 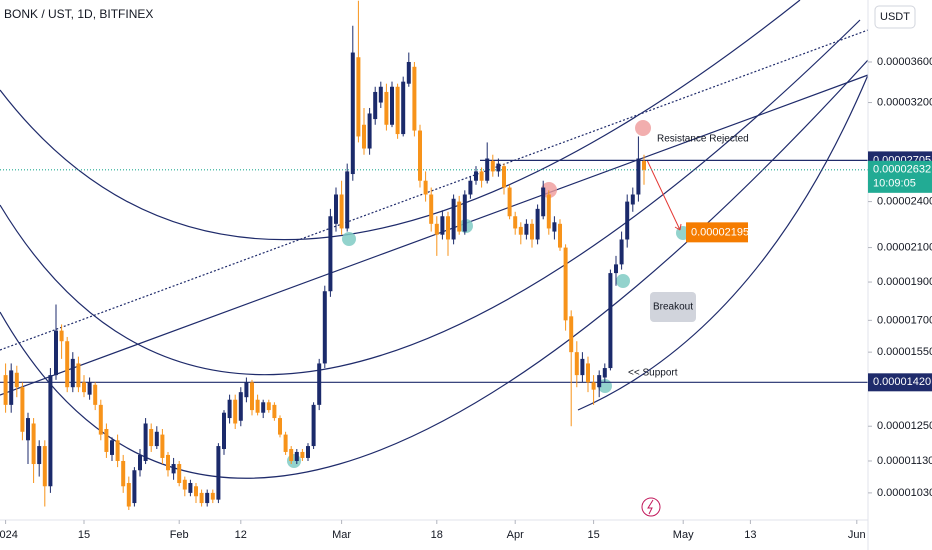 I want to click on x-tick-label: May, so click(x=683, y=535).